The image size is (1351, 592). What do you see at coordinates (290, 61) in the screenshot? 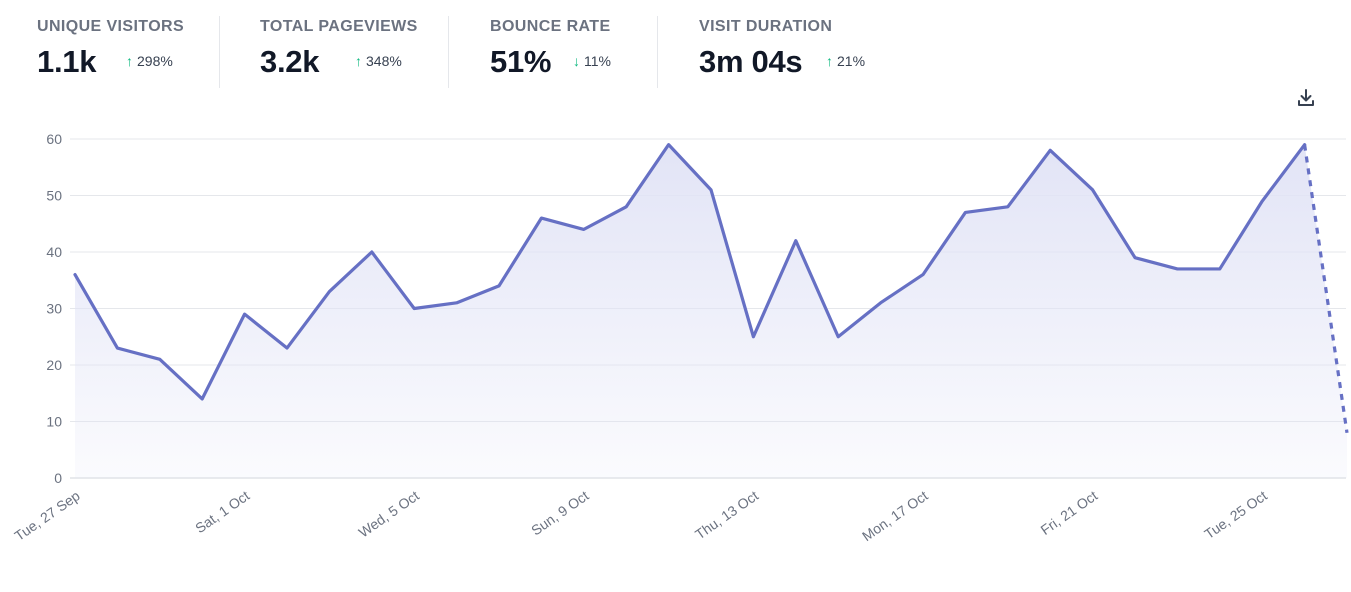
I see `metric-value: 3.2k` at bounding box center [290, 61].